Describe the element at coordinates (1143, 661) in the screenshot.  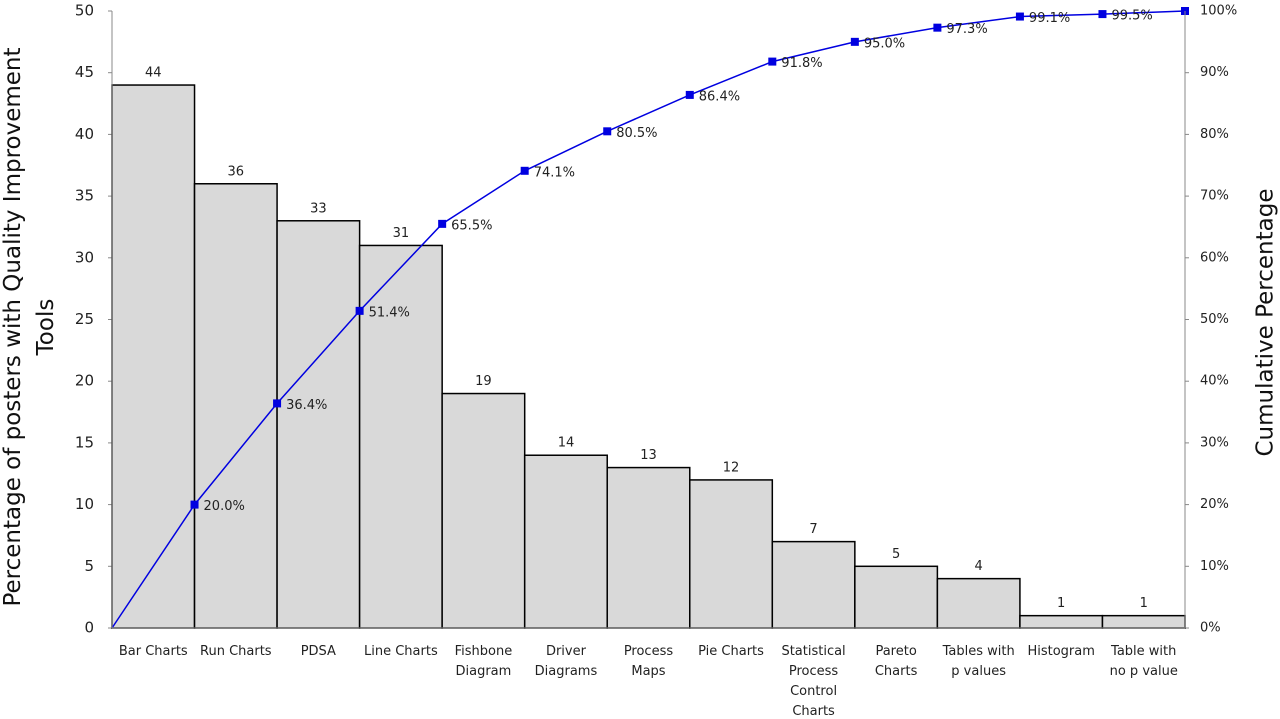
I see `x-tick-label: Table with no p value` at that location.